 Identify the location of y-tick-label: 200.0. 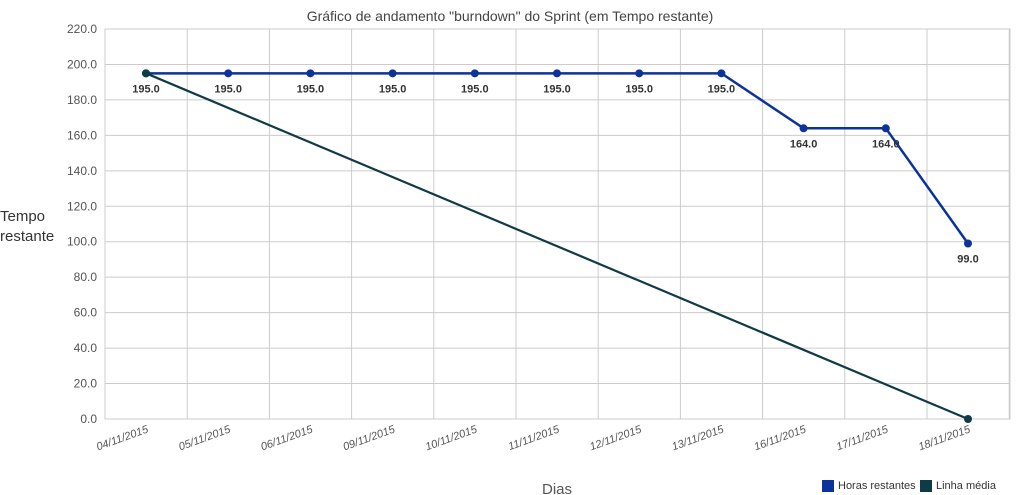
(82, 64).